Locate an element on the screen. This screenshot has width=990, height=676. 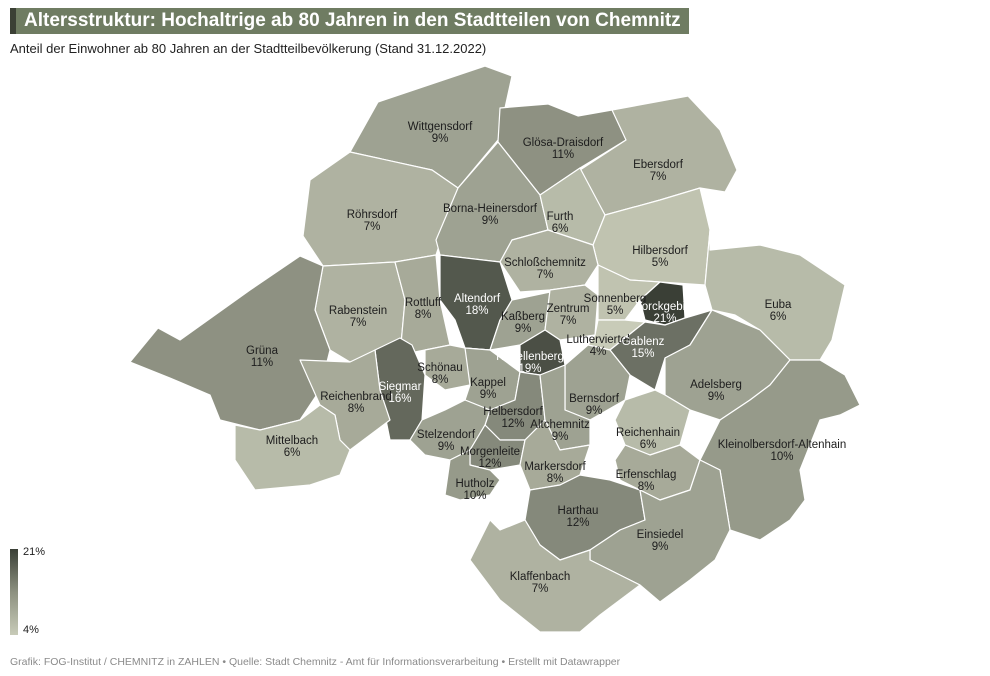
legend-max-label: 21% is located at coordinates (34, 552).